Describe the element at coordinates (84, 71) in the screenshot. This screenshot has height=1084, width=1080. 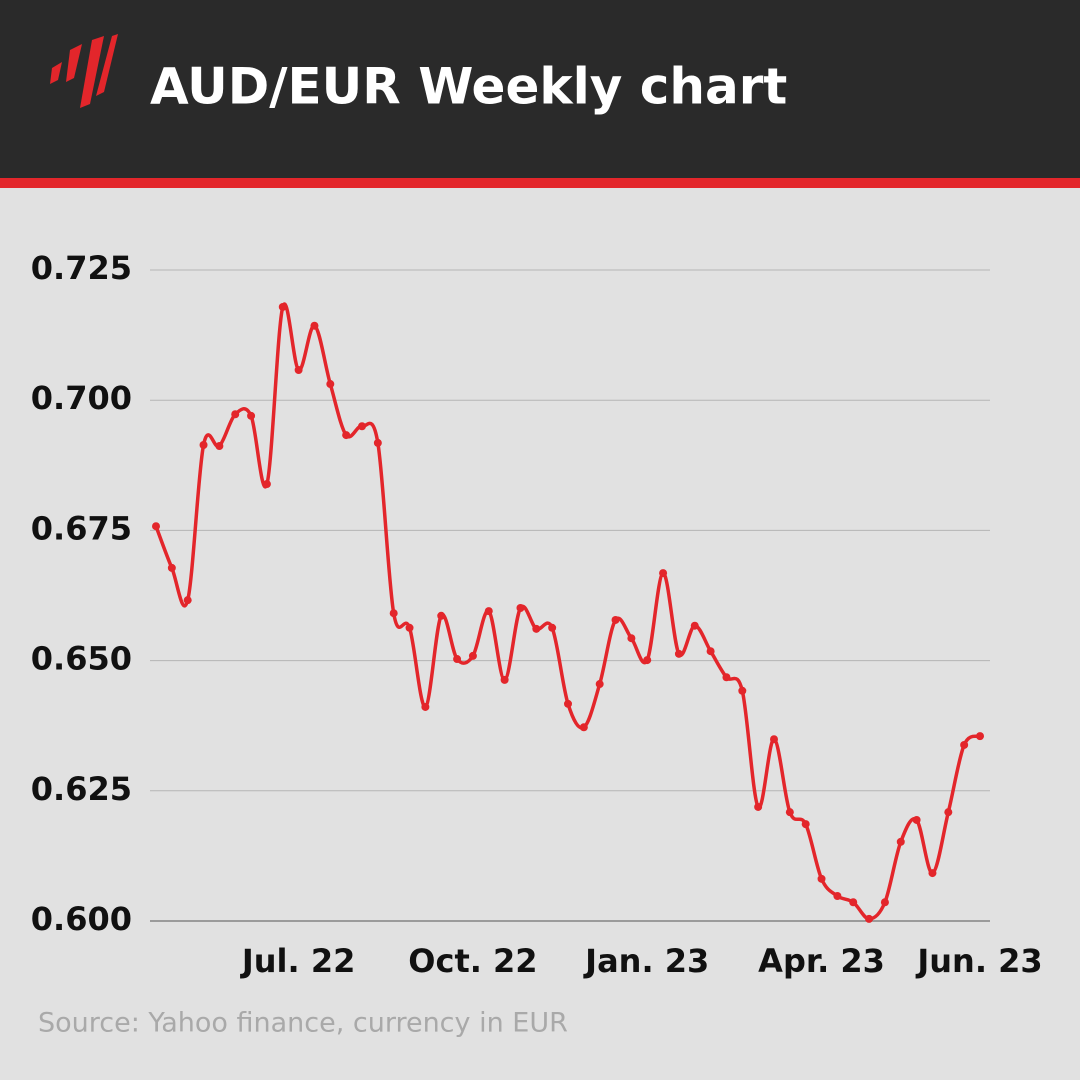
I see `logo` at that location.